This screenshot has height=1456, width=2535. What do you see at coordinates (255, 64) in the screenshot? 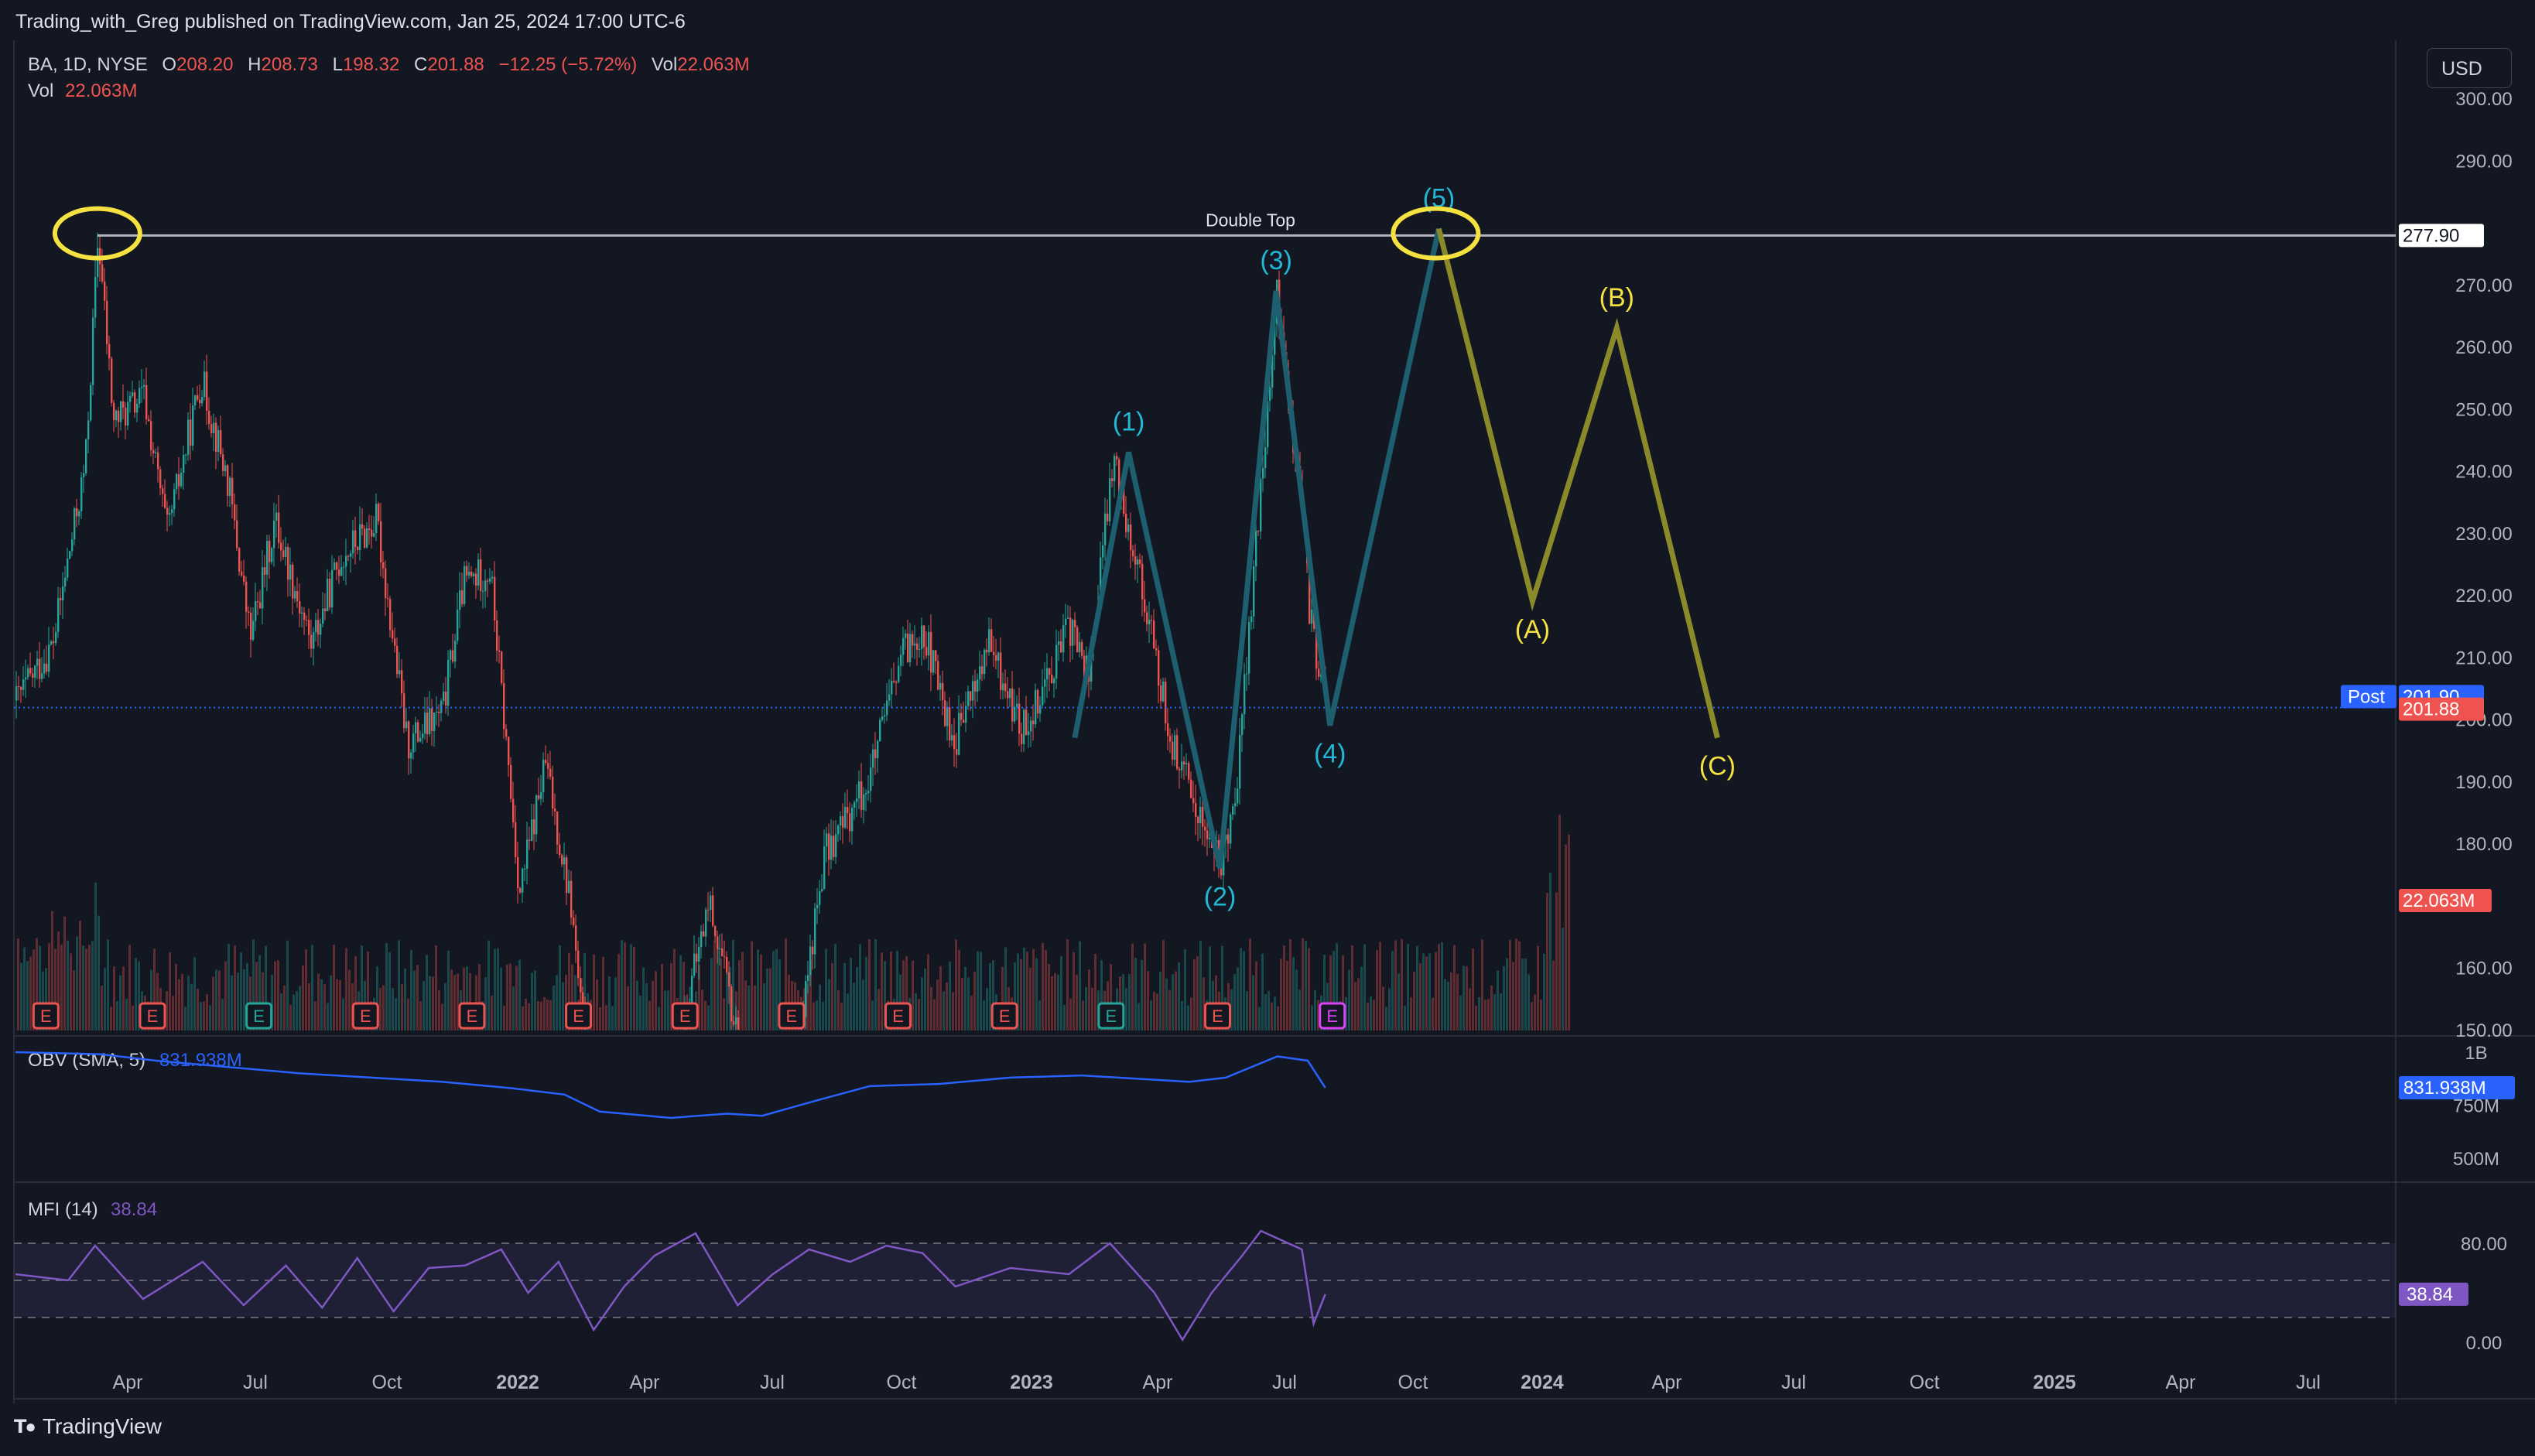
I see `high-label: H` at bounding box center [255, 64].